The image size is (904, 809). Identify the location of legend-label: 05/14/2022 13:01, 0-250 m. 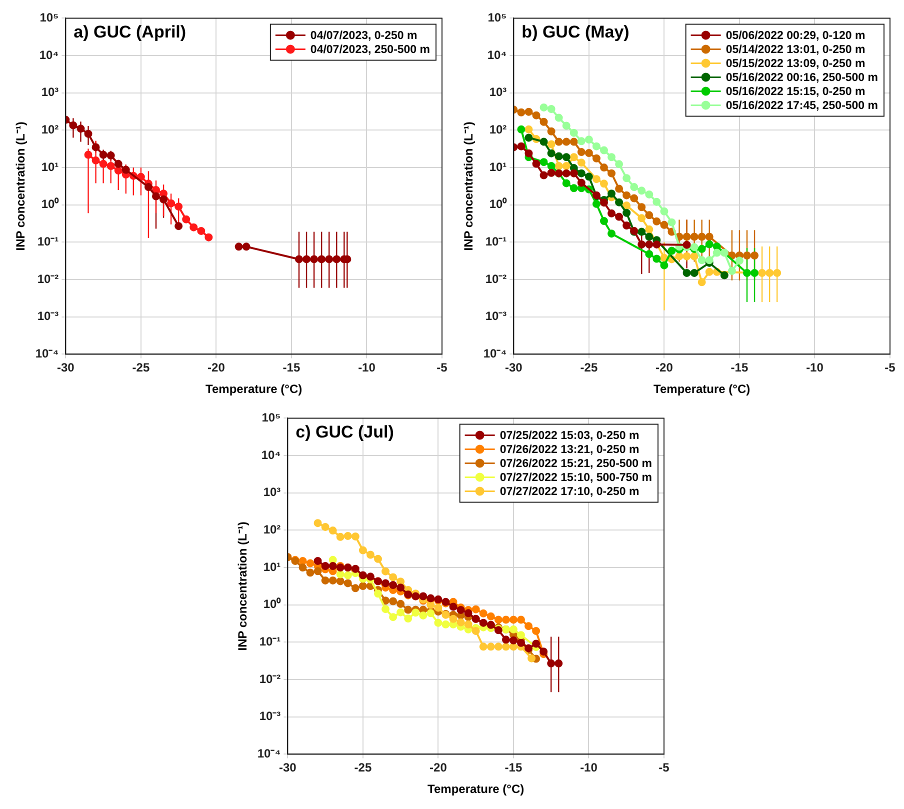
(796, 50).